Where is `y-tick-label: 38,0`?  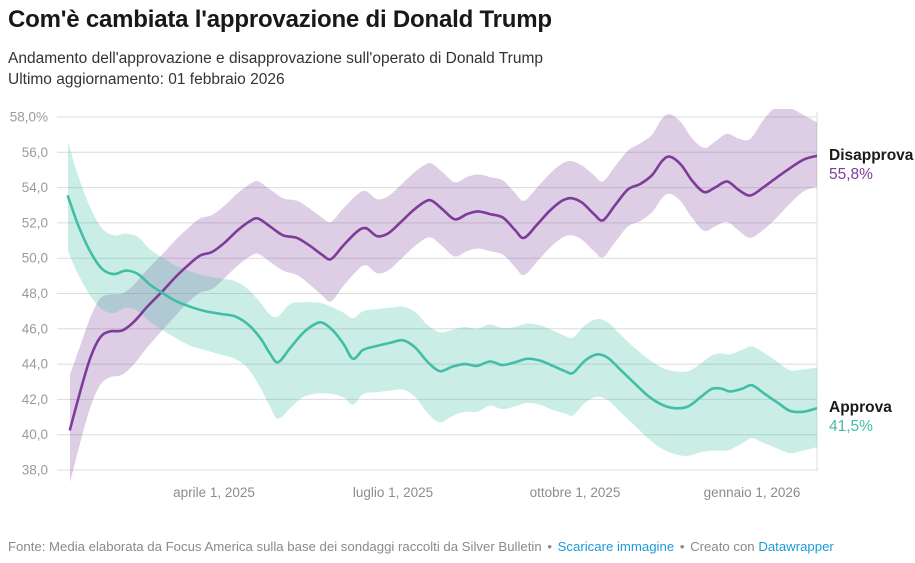 y-tick-label: 38,0 is located at coordinates (35, 470).